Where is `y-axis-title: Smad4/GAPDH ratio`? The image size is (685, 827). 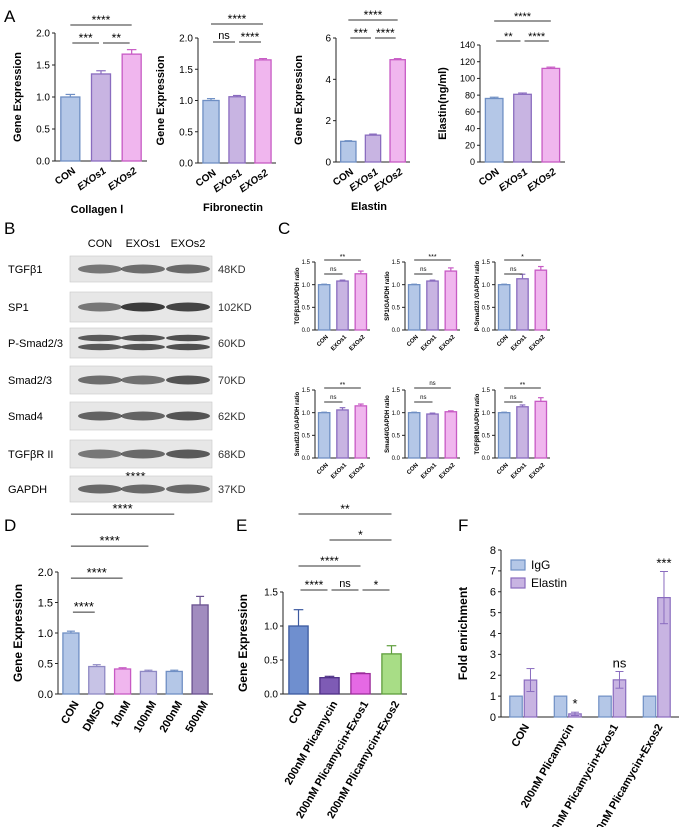 y-axis-title: Smad4/GAPDH ratio is located at coordinates (388, 424).